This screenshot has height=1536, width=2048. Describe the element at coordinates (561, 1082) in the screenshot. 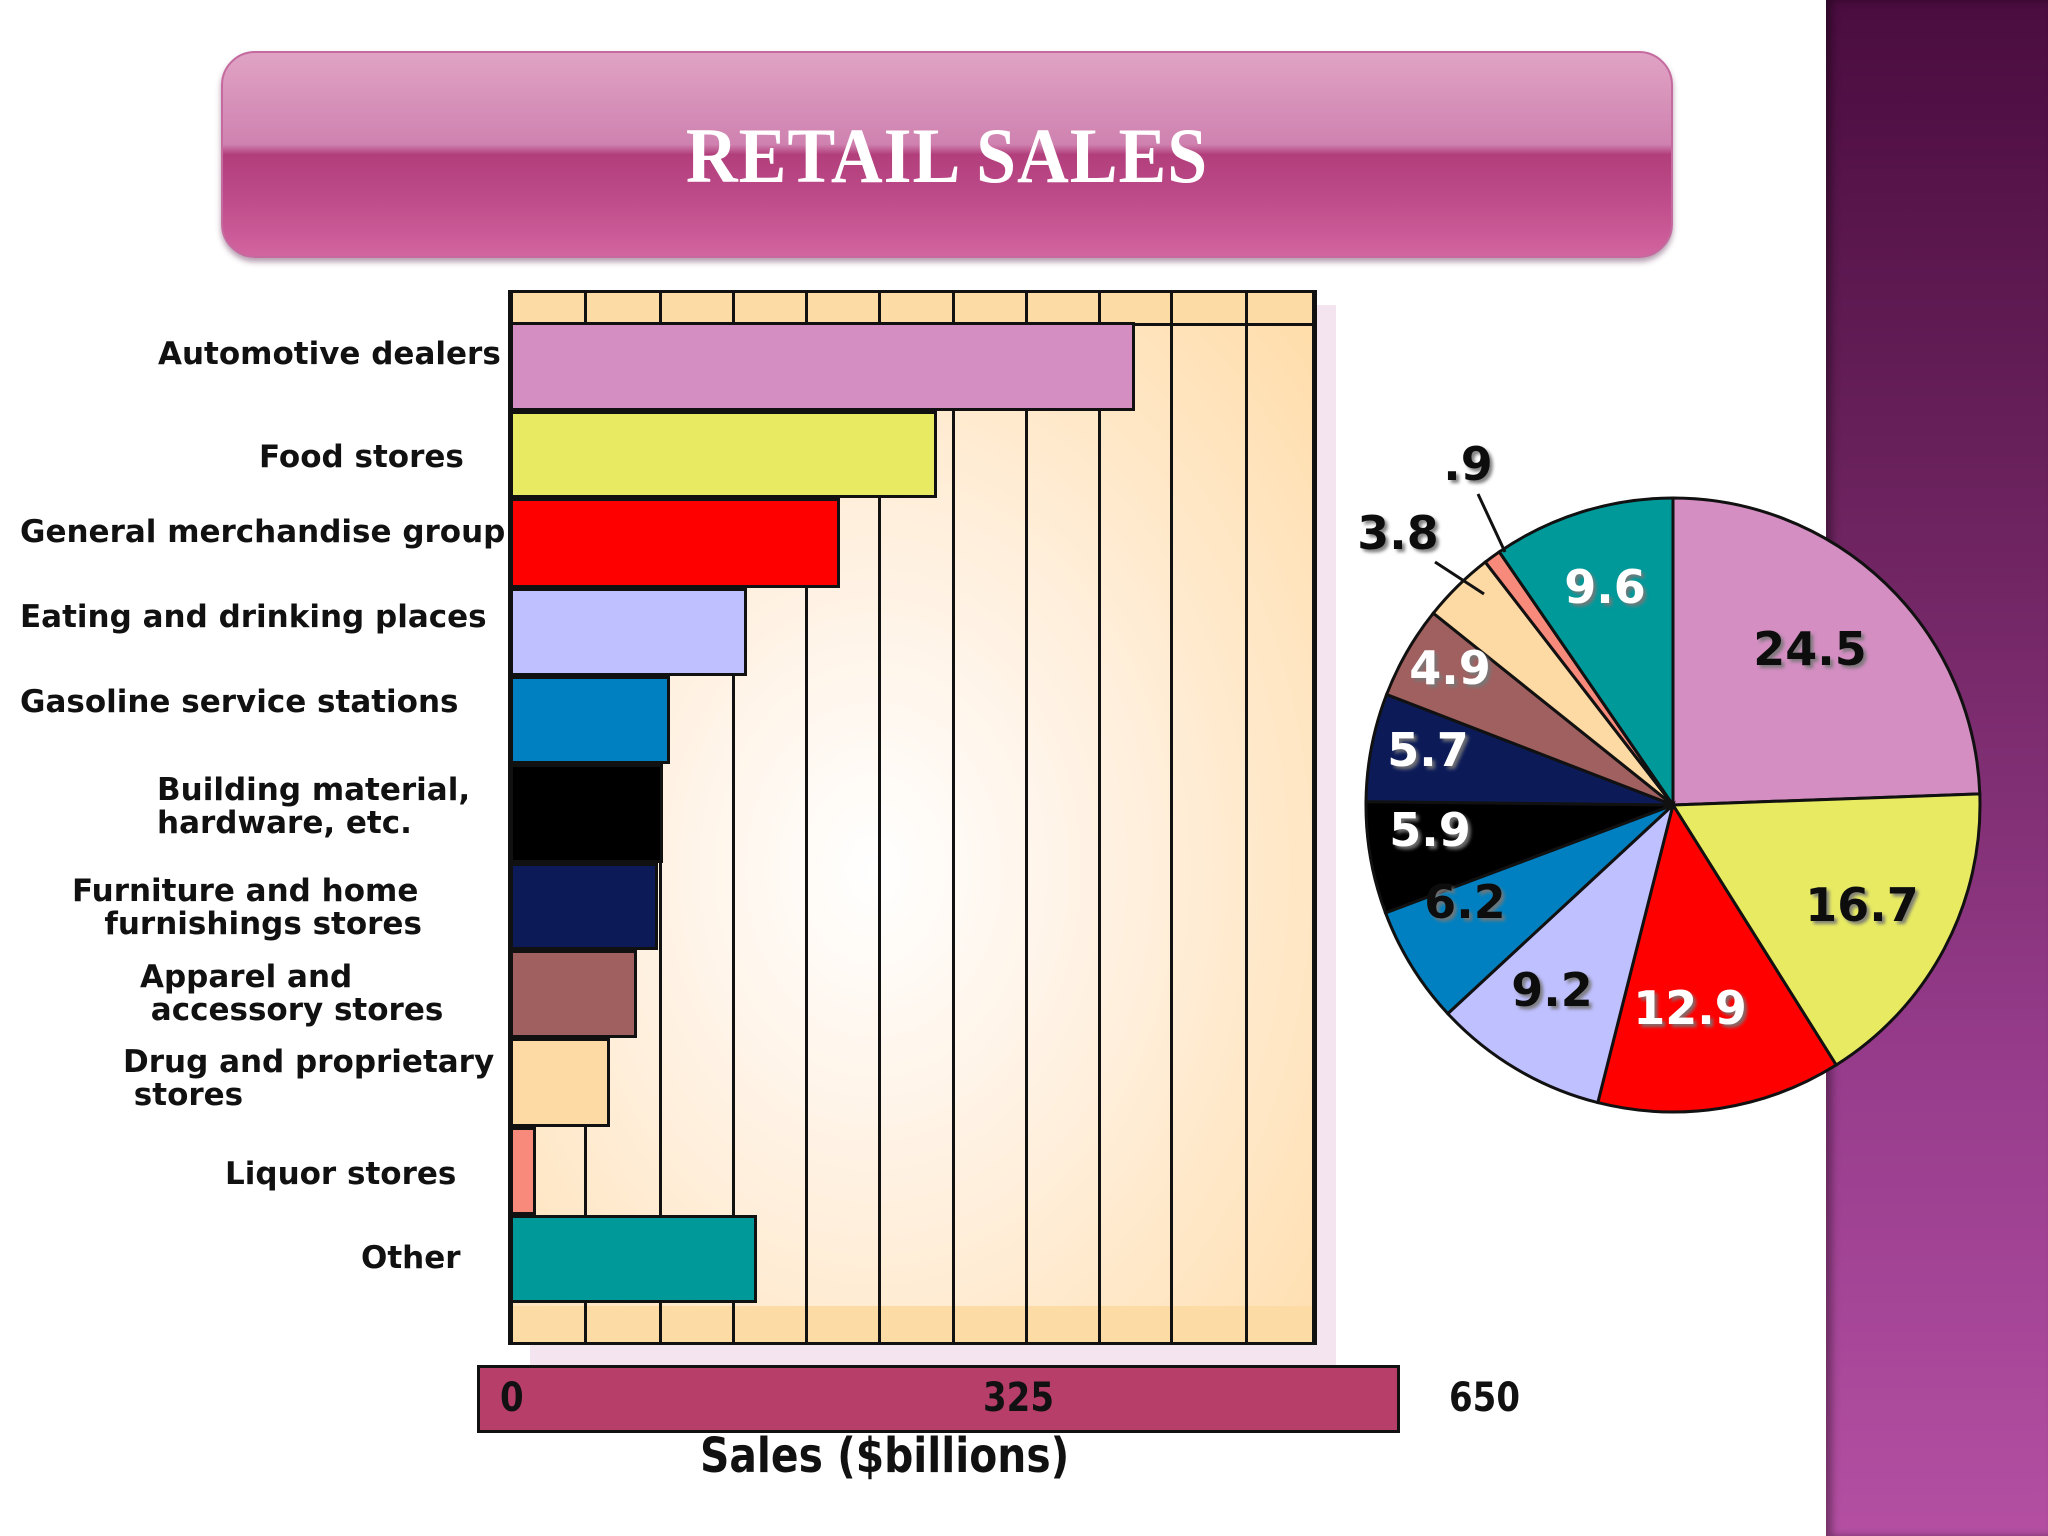

I see `bar-drug-and-proprietary-stores` at that location.